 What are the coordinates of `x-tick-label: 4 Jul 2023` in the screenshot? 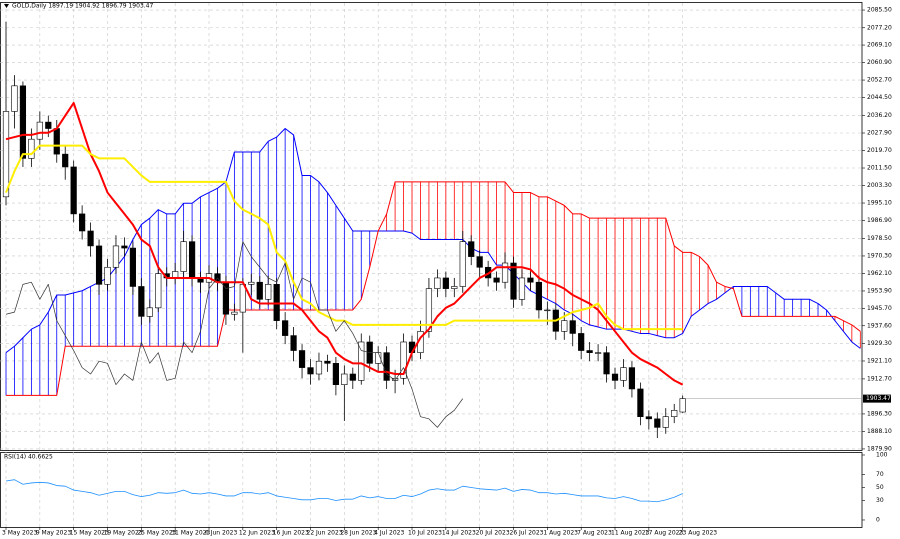 It's located at (389, 533).